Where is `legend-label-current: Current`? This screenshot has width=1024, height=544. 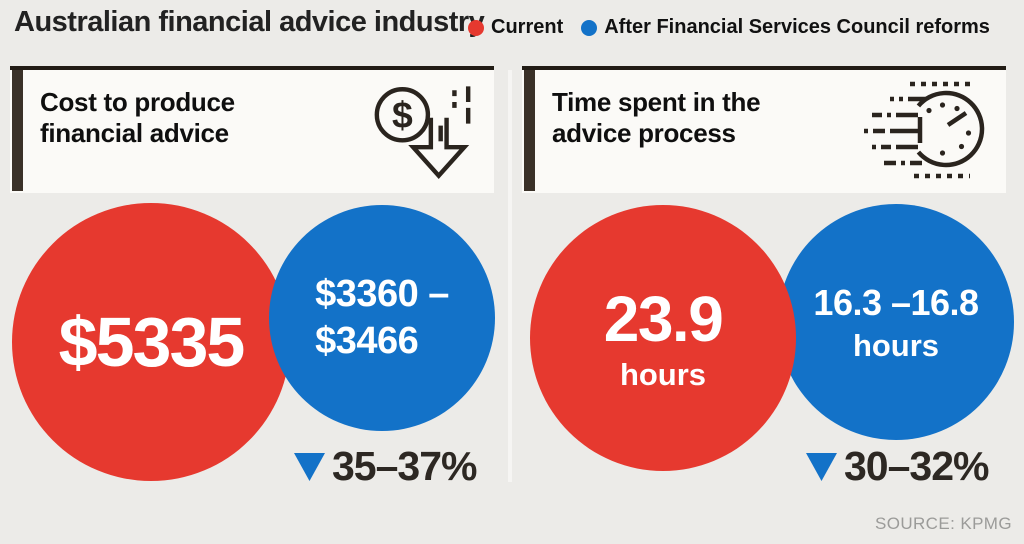
legend-label-current: Current is located at coordinates (527, 27).